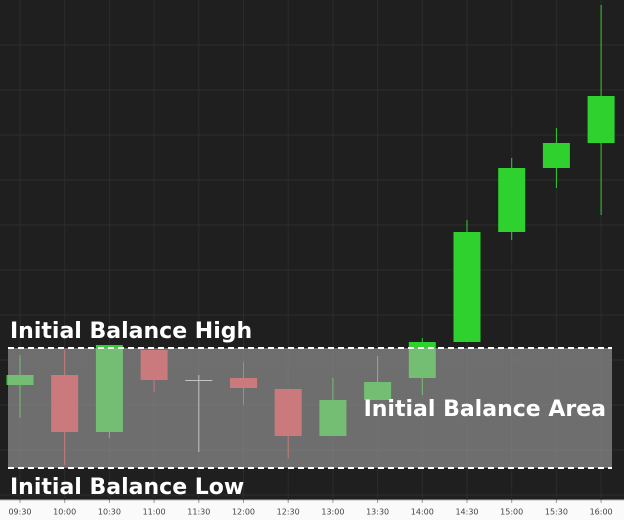 This screenshot has width=624, height=520. Describe the element at coordinates (556, 512) in the screenshot. I see `x-tick-label: 15:30` at that location.